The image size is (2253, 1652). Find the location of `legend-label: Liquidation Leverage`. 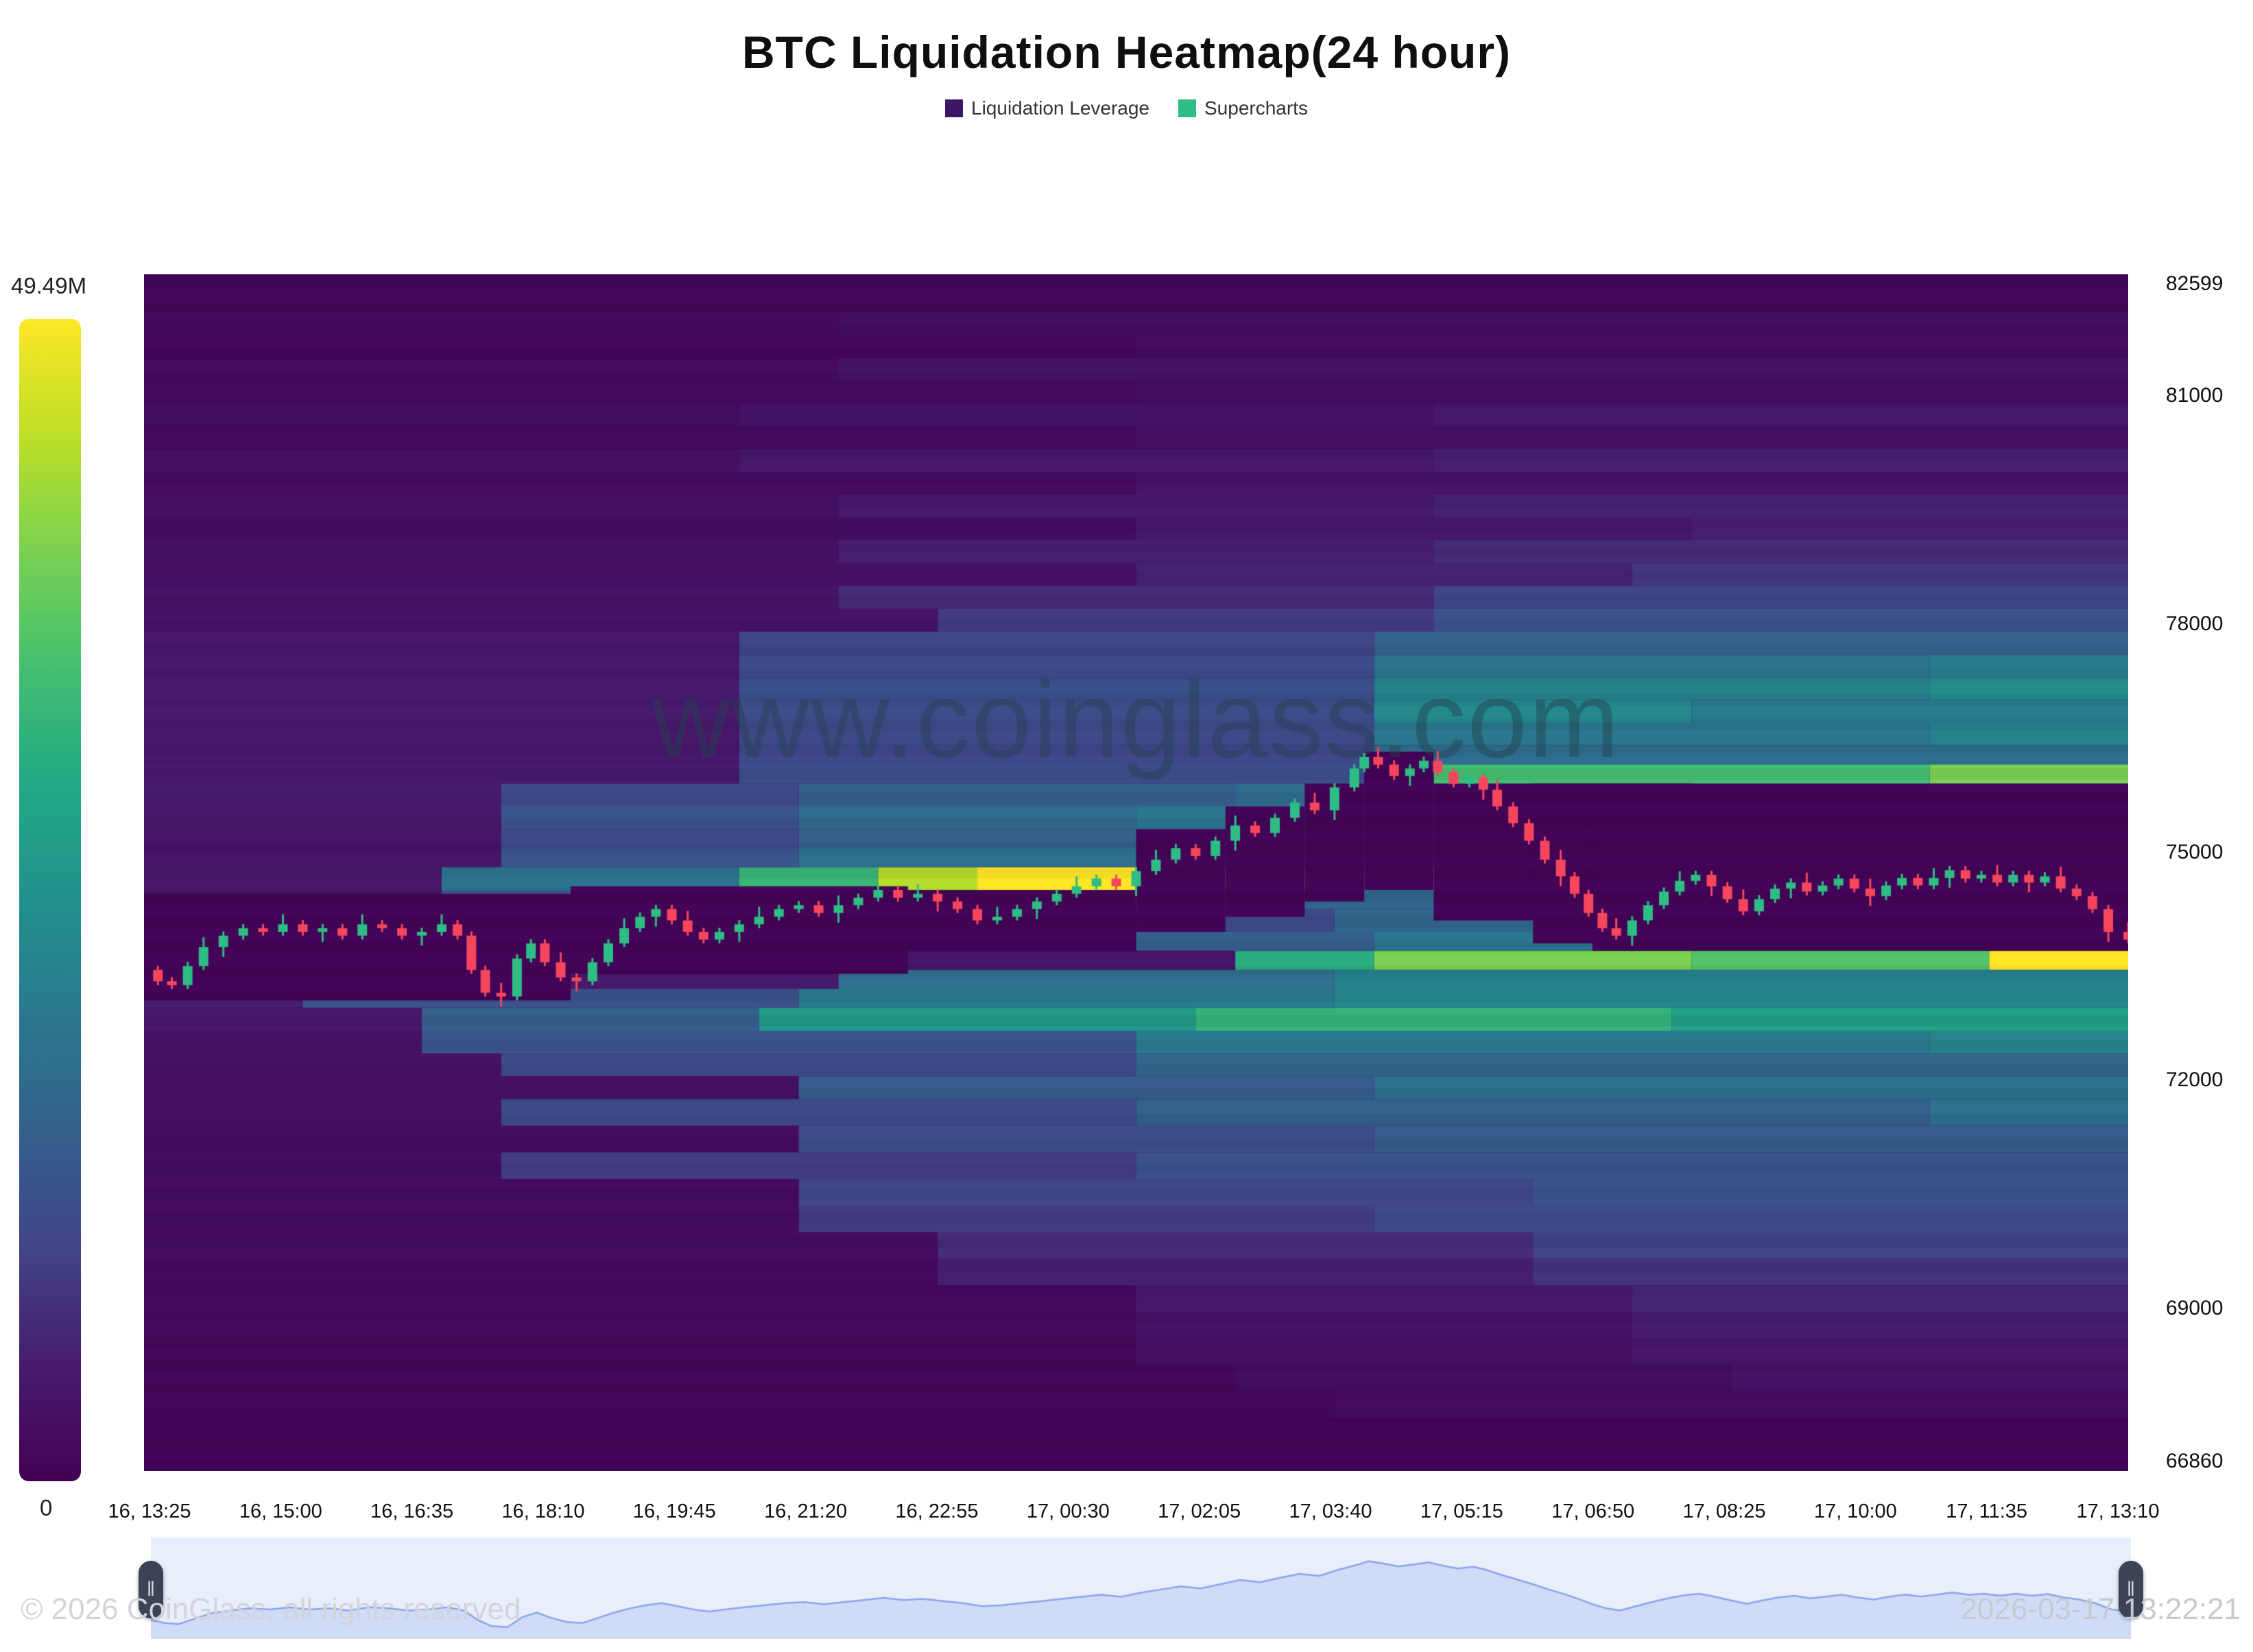

legend-label: Liquidation Leverage is located at coordinates (1060, 108).